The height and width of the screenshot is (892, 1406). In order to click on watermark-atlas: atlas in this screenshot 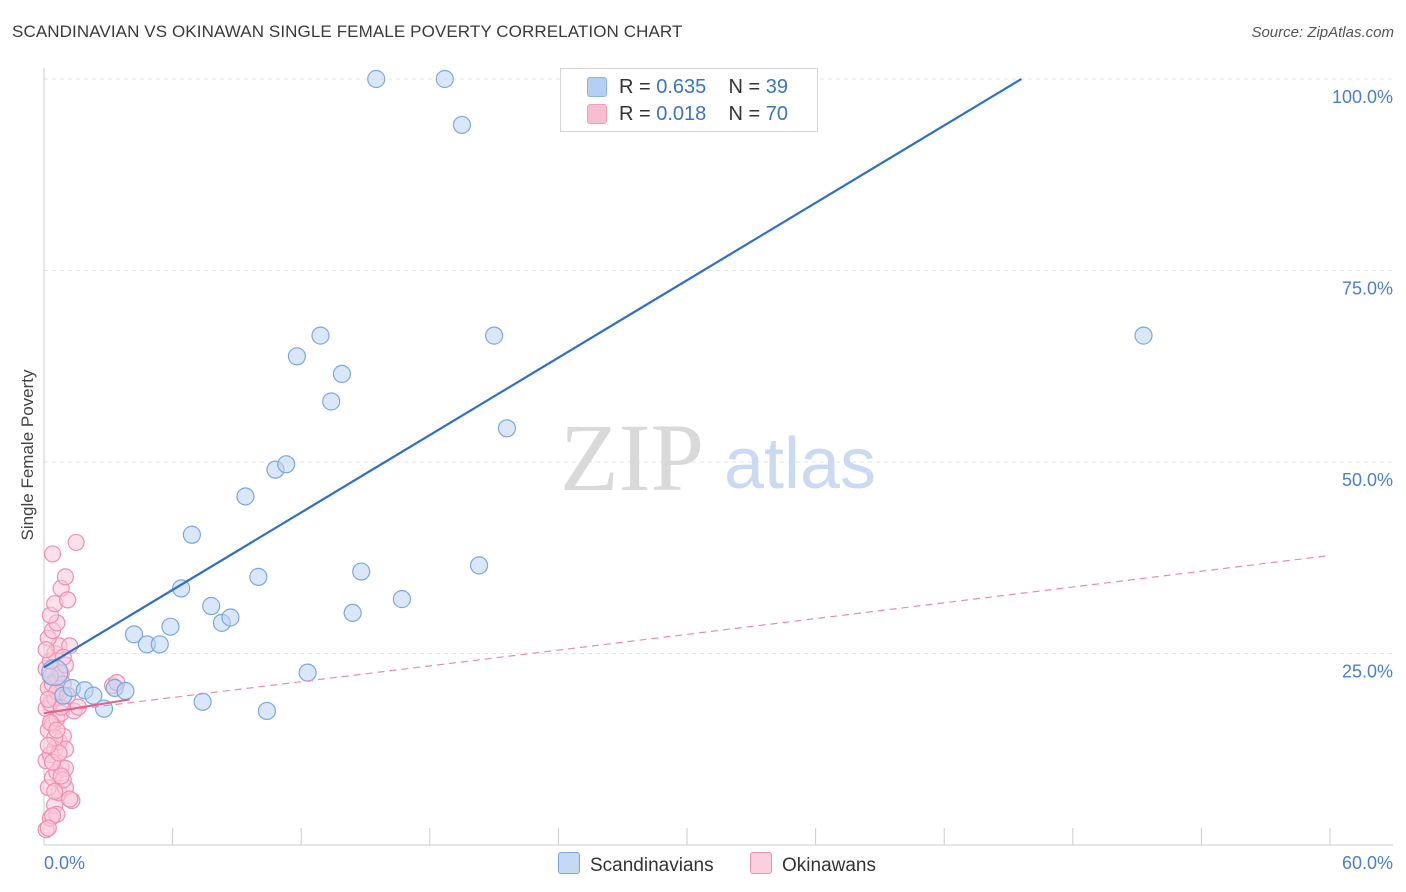, I will do `click(800, 464)`.